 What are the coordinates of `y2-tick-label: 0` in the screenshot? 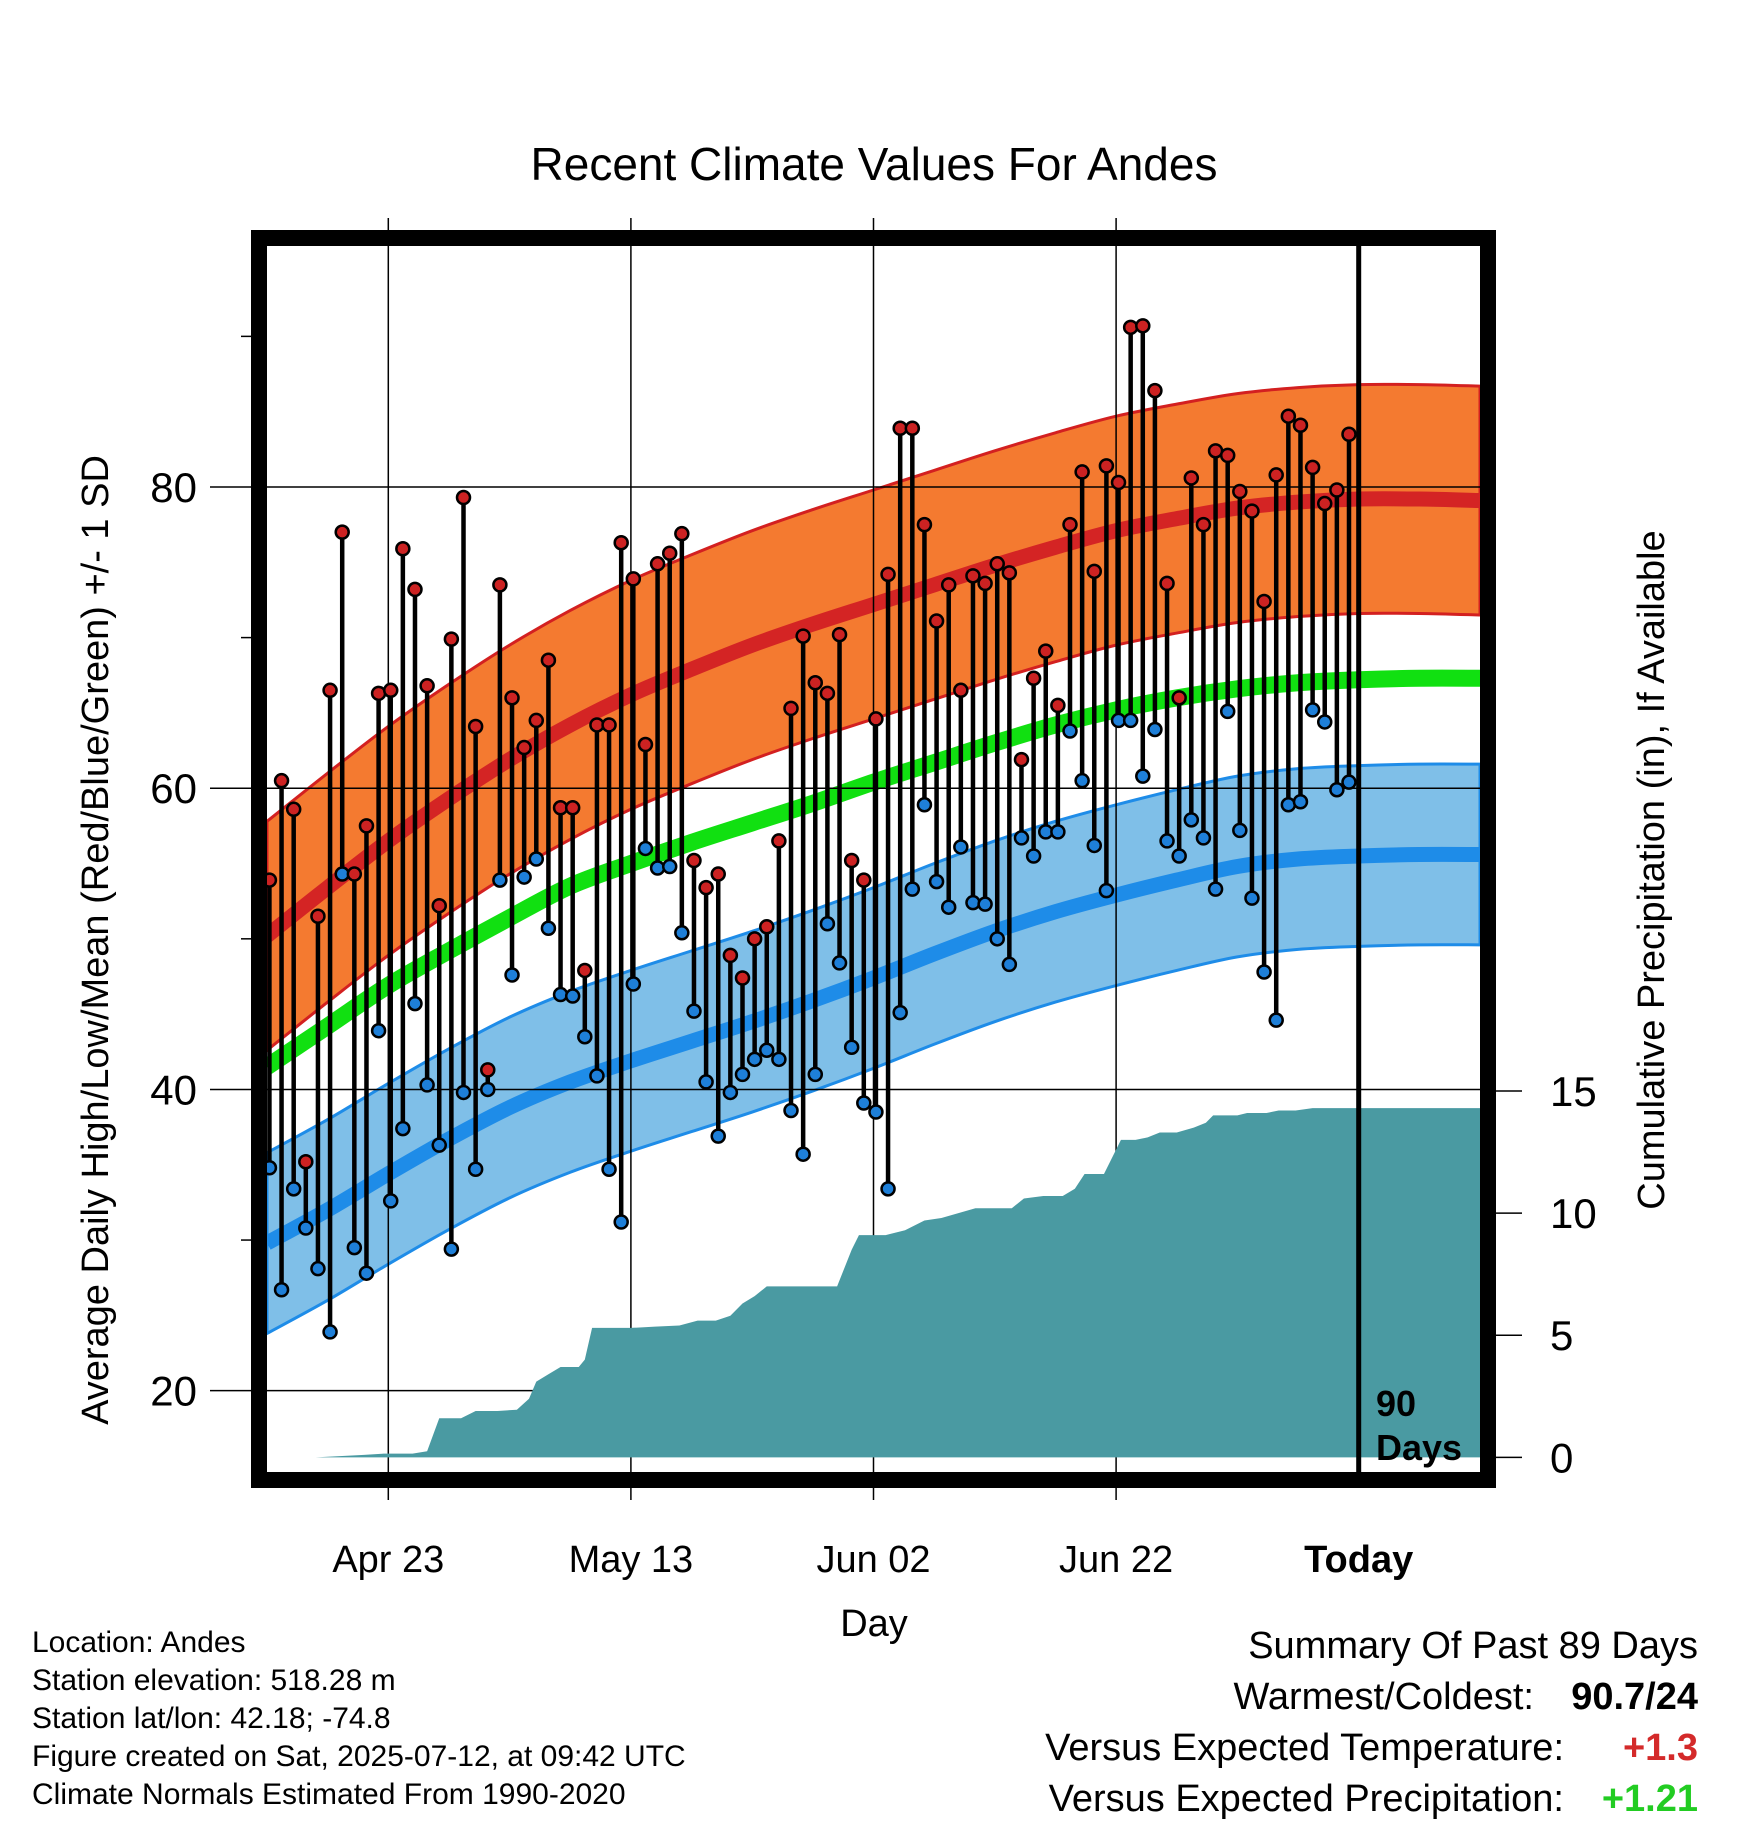 It's located at (1561, 1457).